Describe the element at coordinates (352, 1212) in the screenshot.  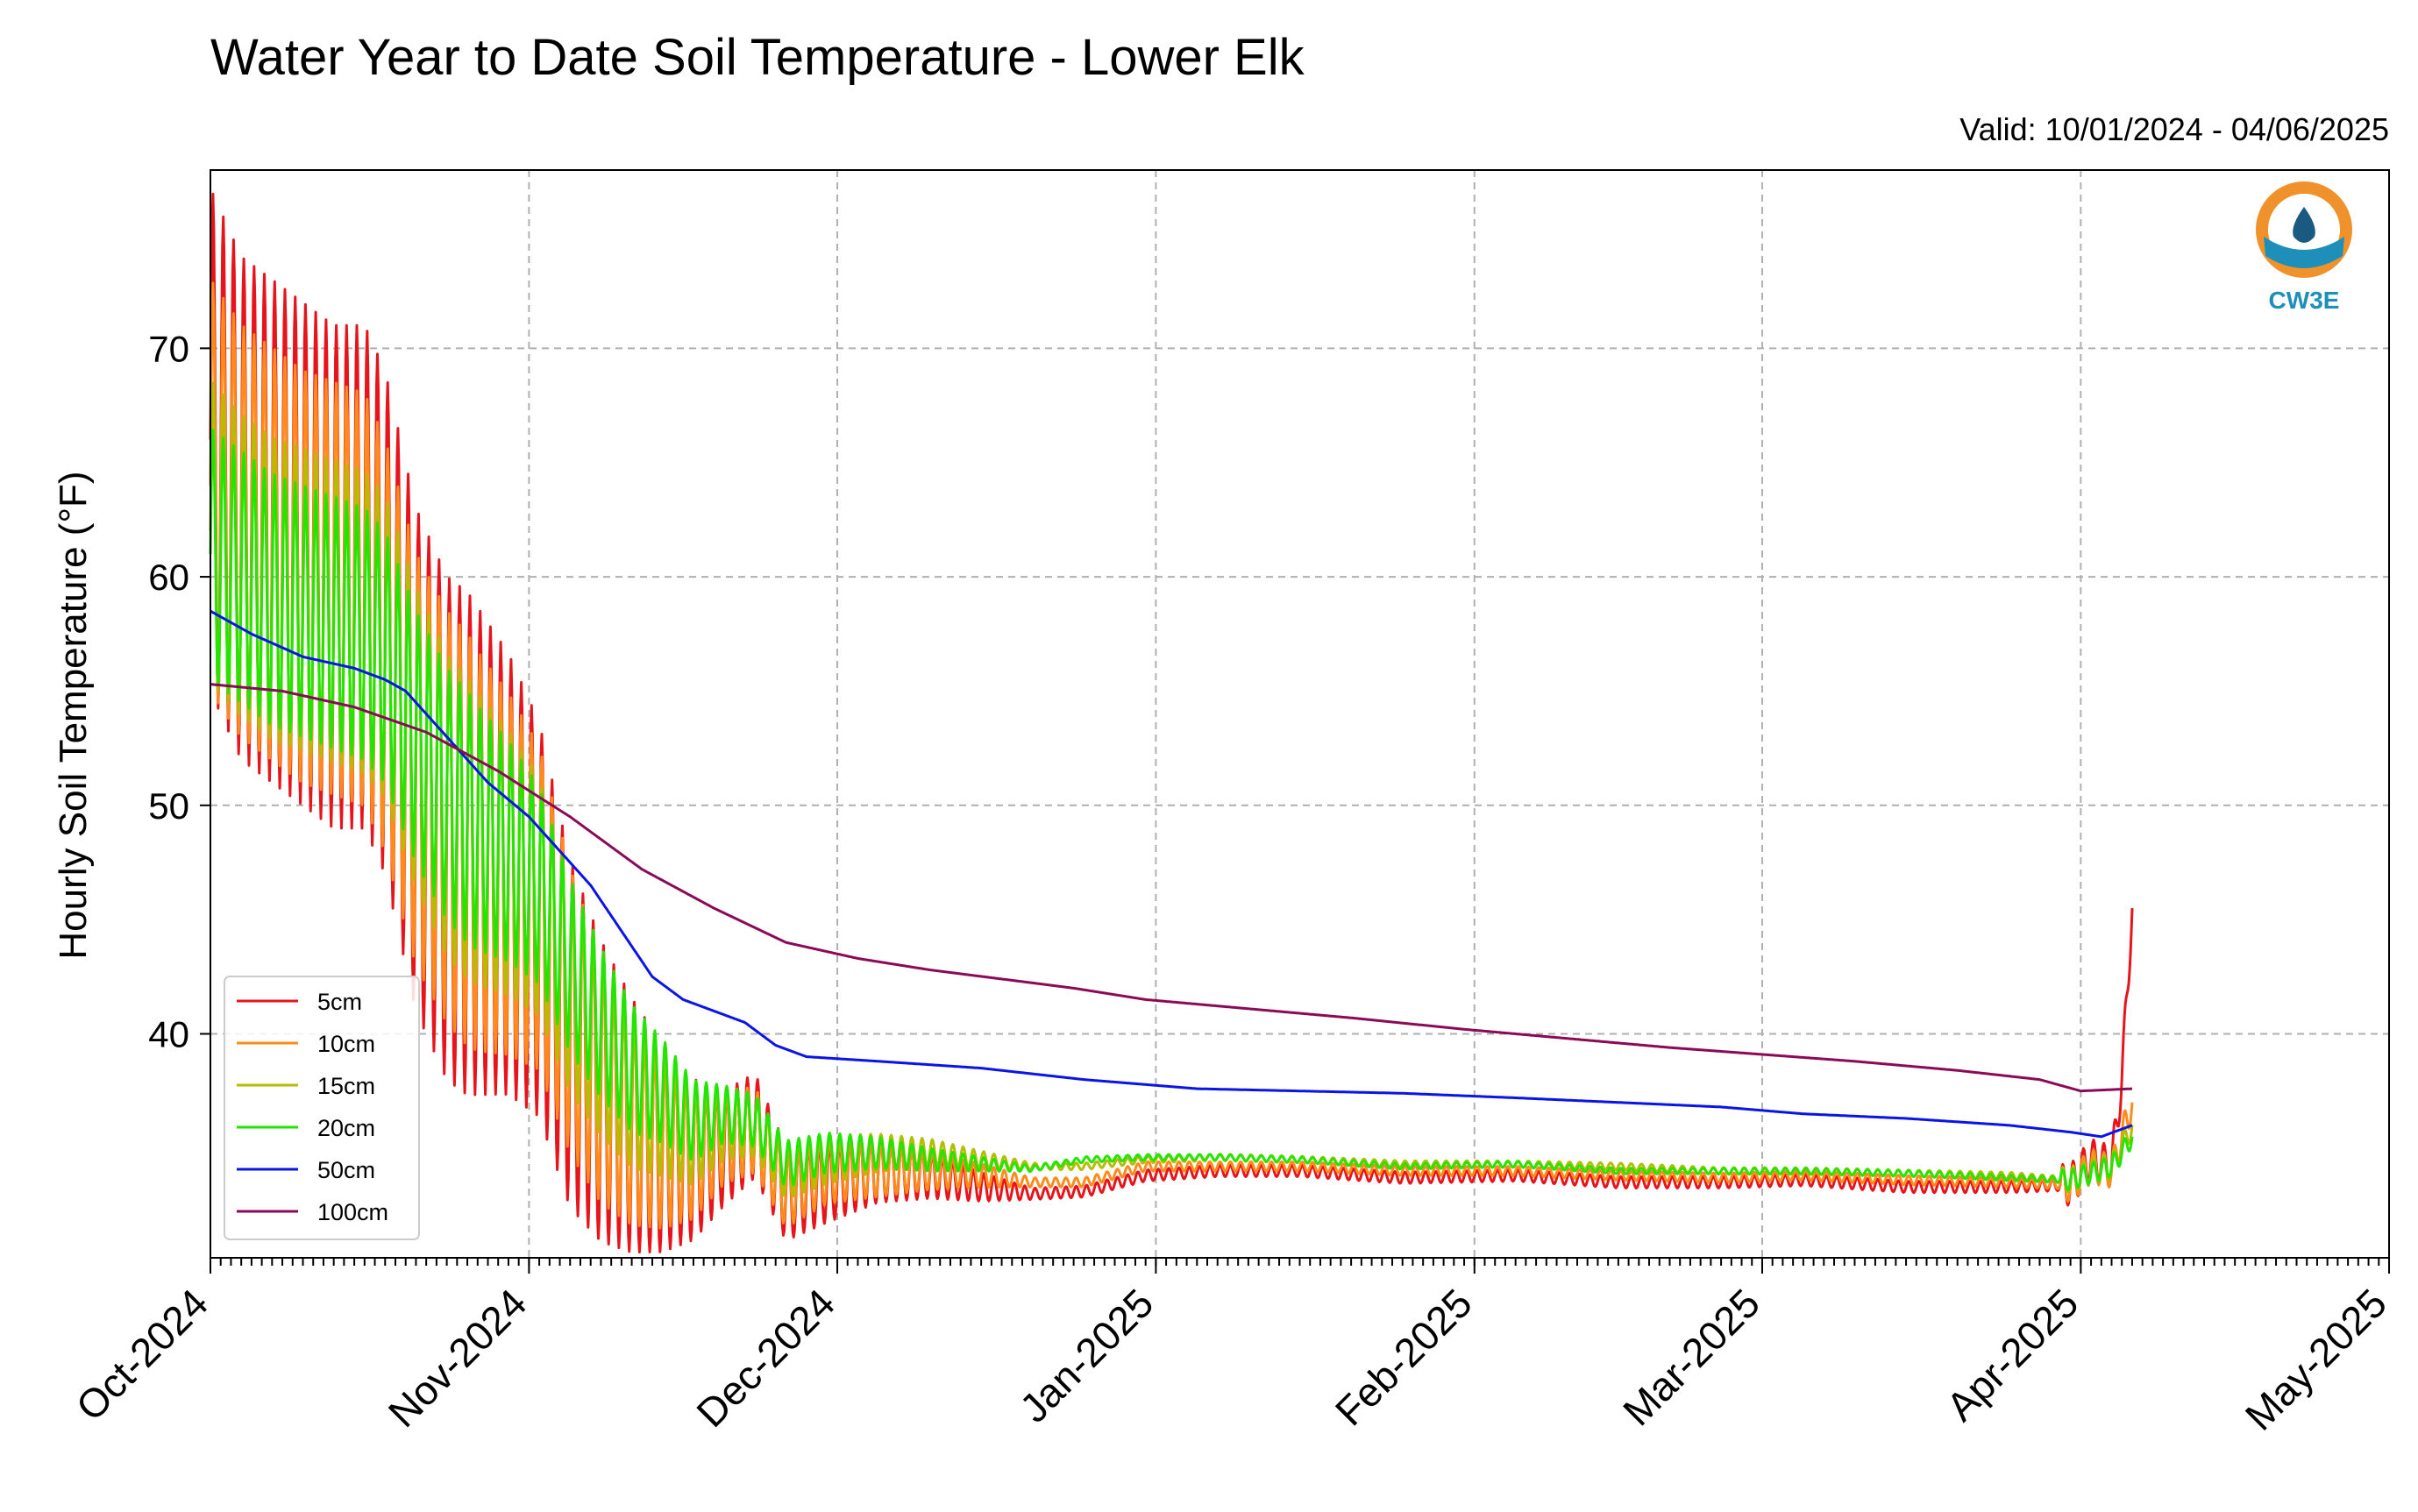
I see `legend-label: 100cm` at that location.